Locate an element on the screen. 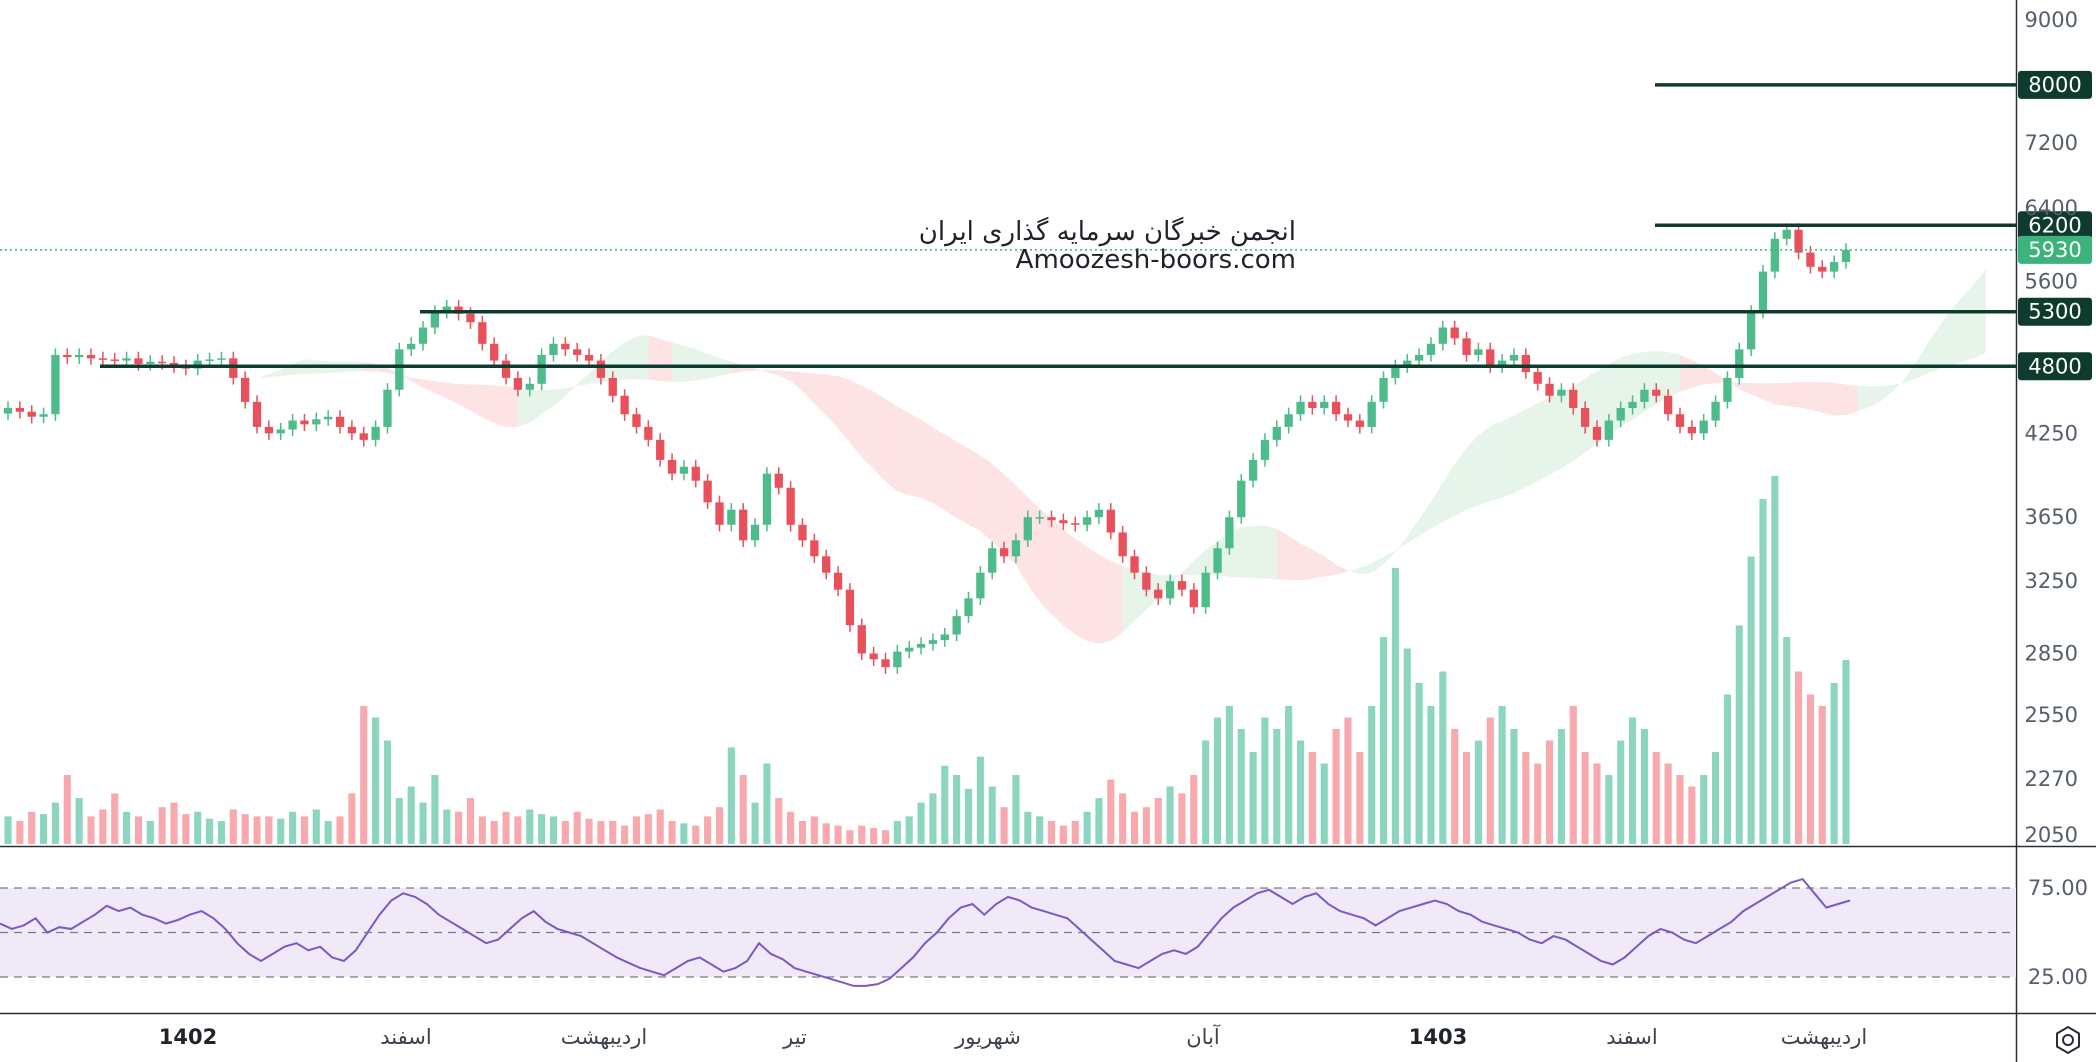 The image size is (2096, 1062). price-tick-label: 9000 is located at coordinates (2051, 20).